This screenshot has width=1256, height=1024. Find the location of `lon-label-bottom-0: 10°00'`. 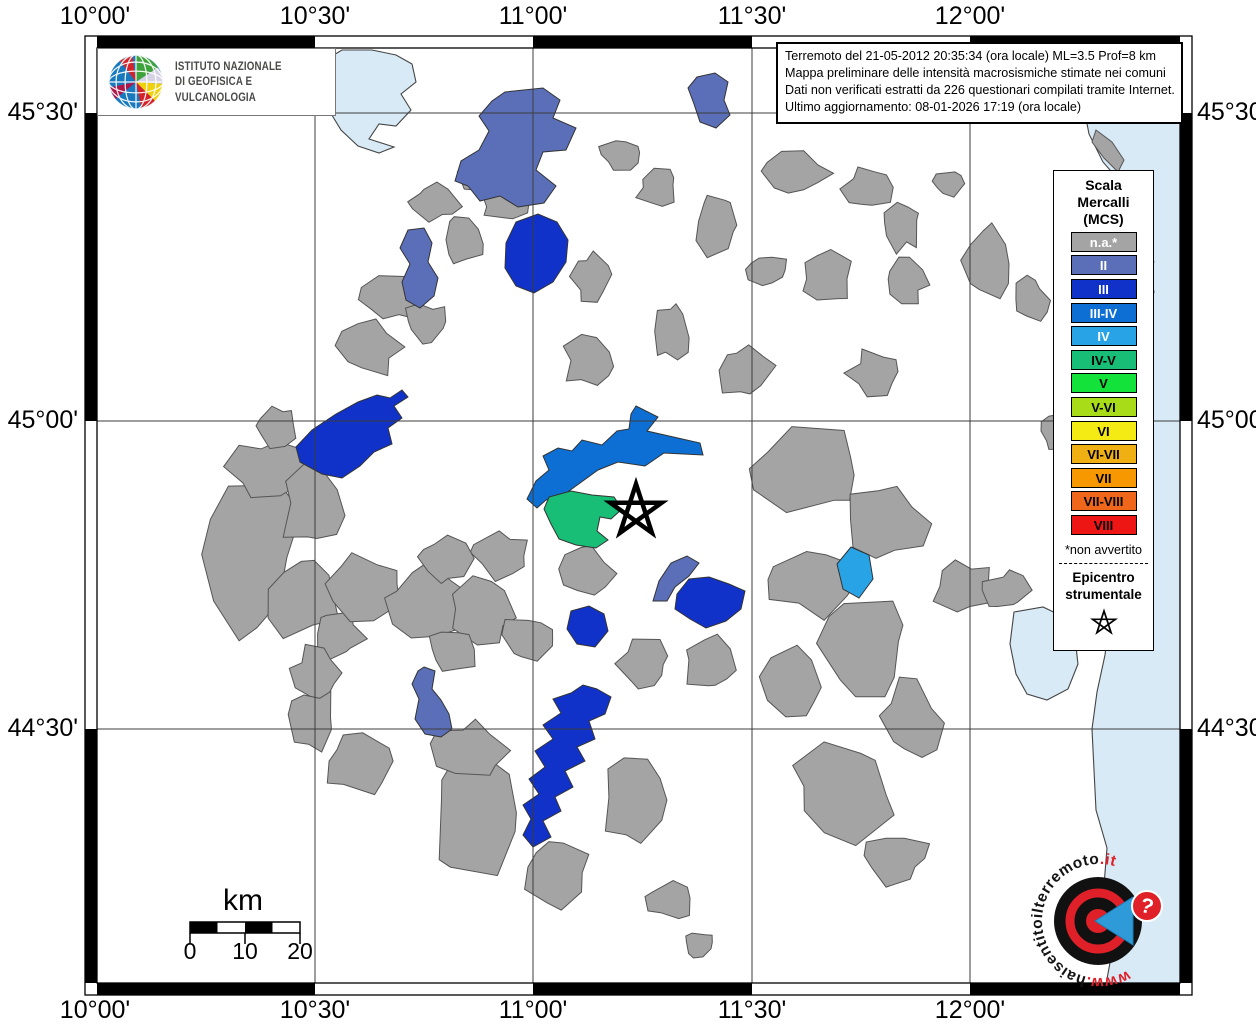

lon-label-bottom-0: 10°00' is located at coordinates (95, 1010).